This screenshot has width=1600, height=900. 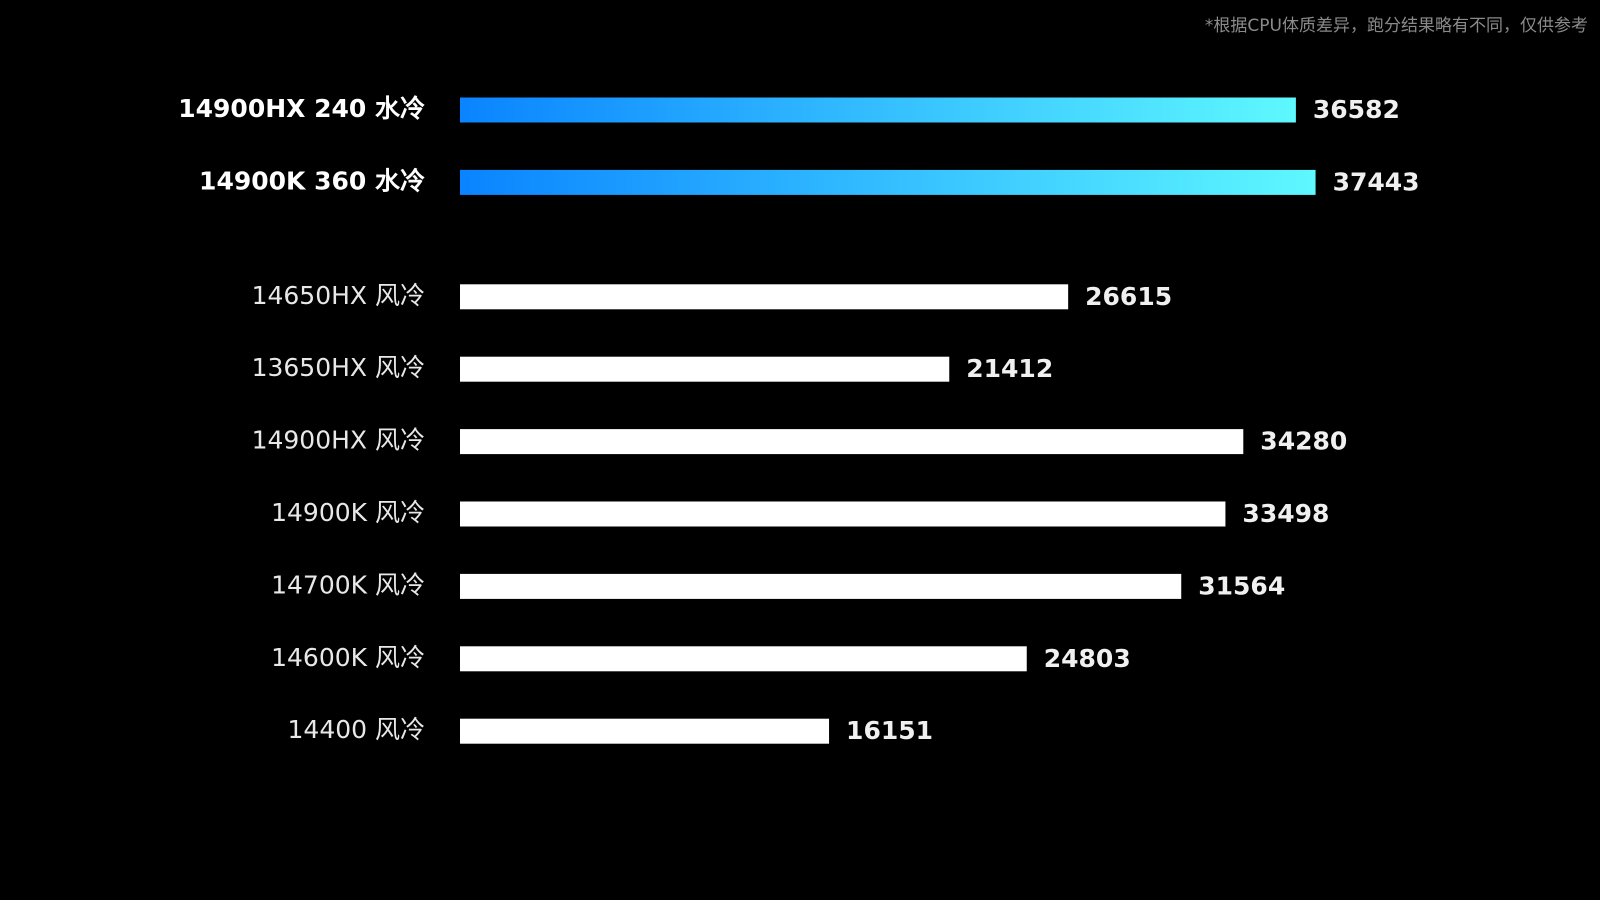 I want to click on value-label: 16151, so click(x=889, y=730).